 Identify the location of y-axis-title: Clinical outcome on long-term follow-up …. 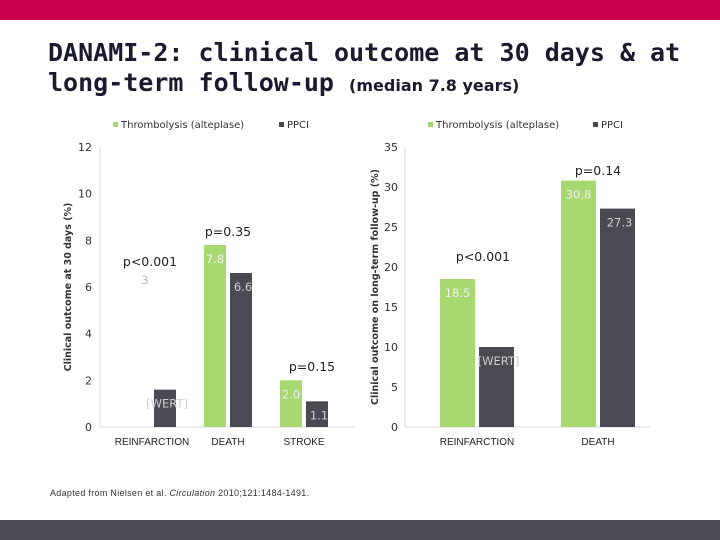
(375, 287).